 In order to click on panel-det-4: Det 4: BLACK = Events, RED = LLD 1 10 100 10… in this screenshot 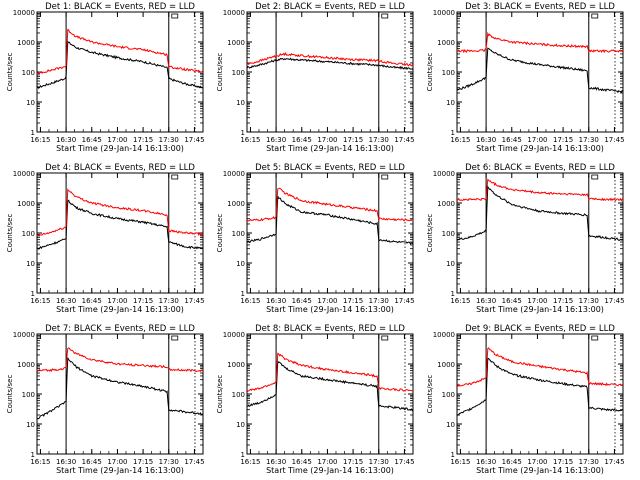, I will do `click(105, 238)`.